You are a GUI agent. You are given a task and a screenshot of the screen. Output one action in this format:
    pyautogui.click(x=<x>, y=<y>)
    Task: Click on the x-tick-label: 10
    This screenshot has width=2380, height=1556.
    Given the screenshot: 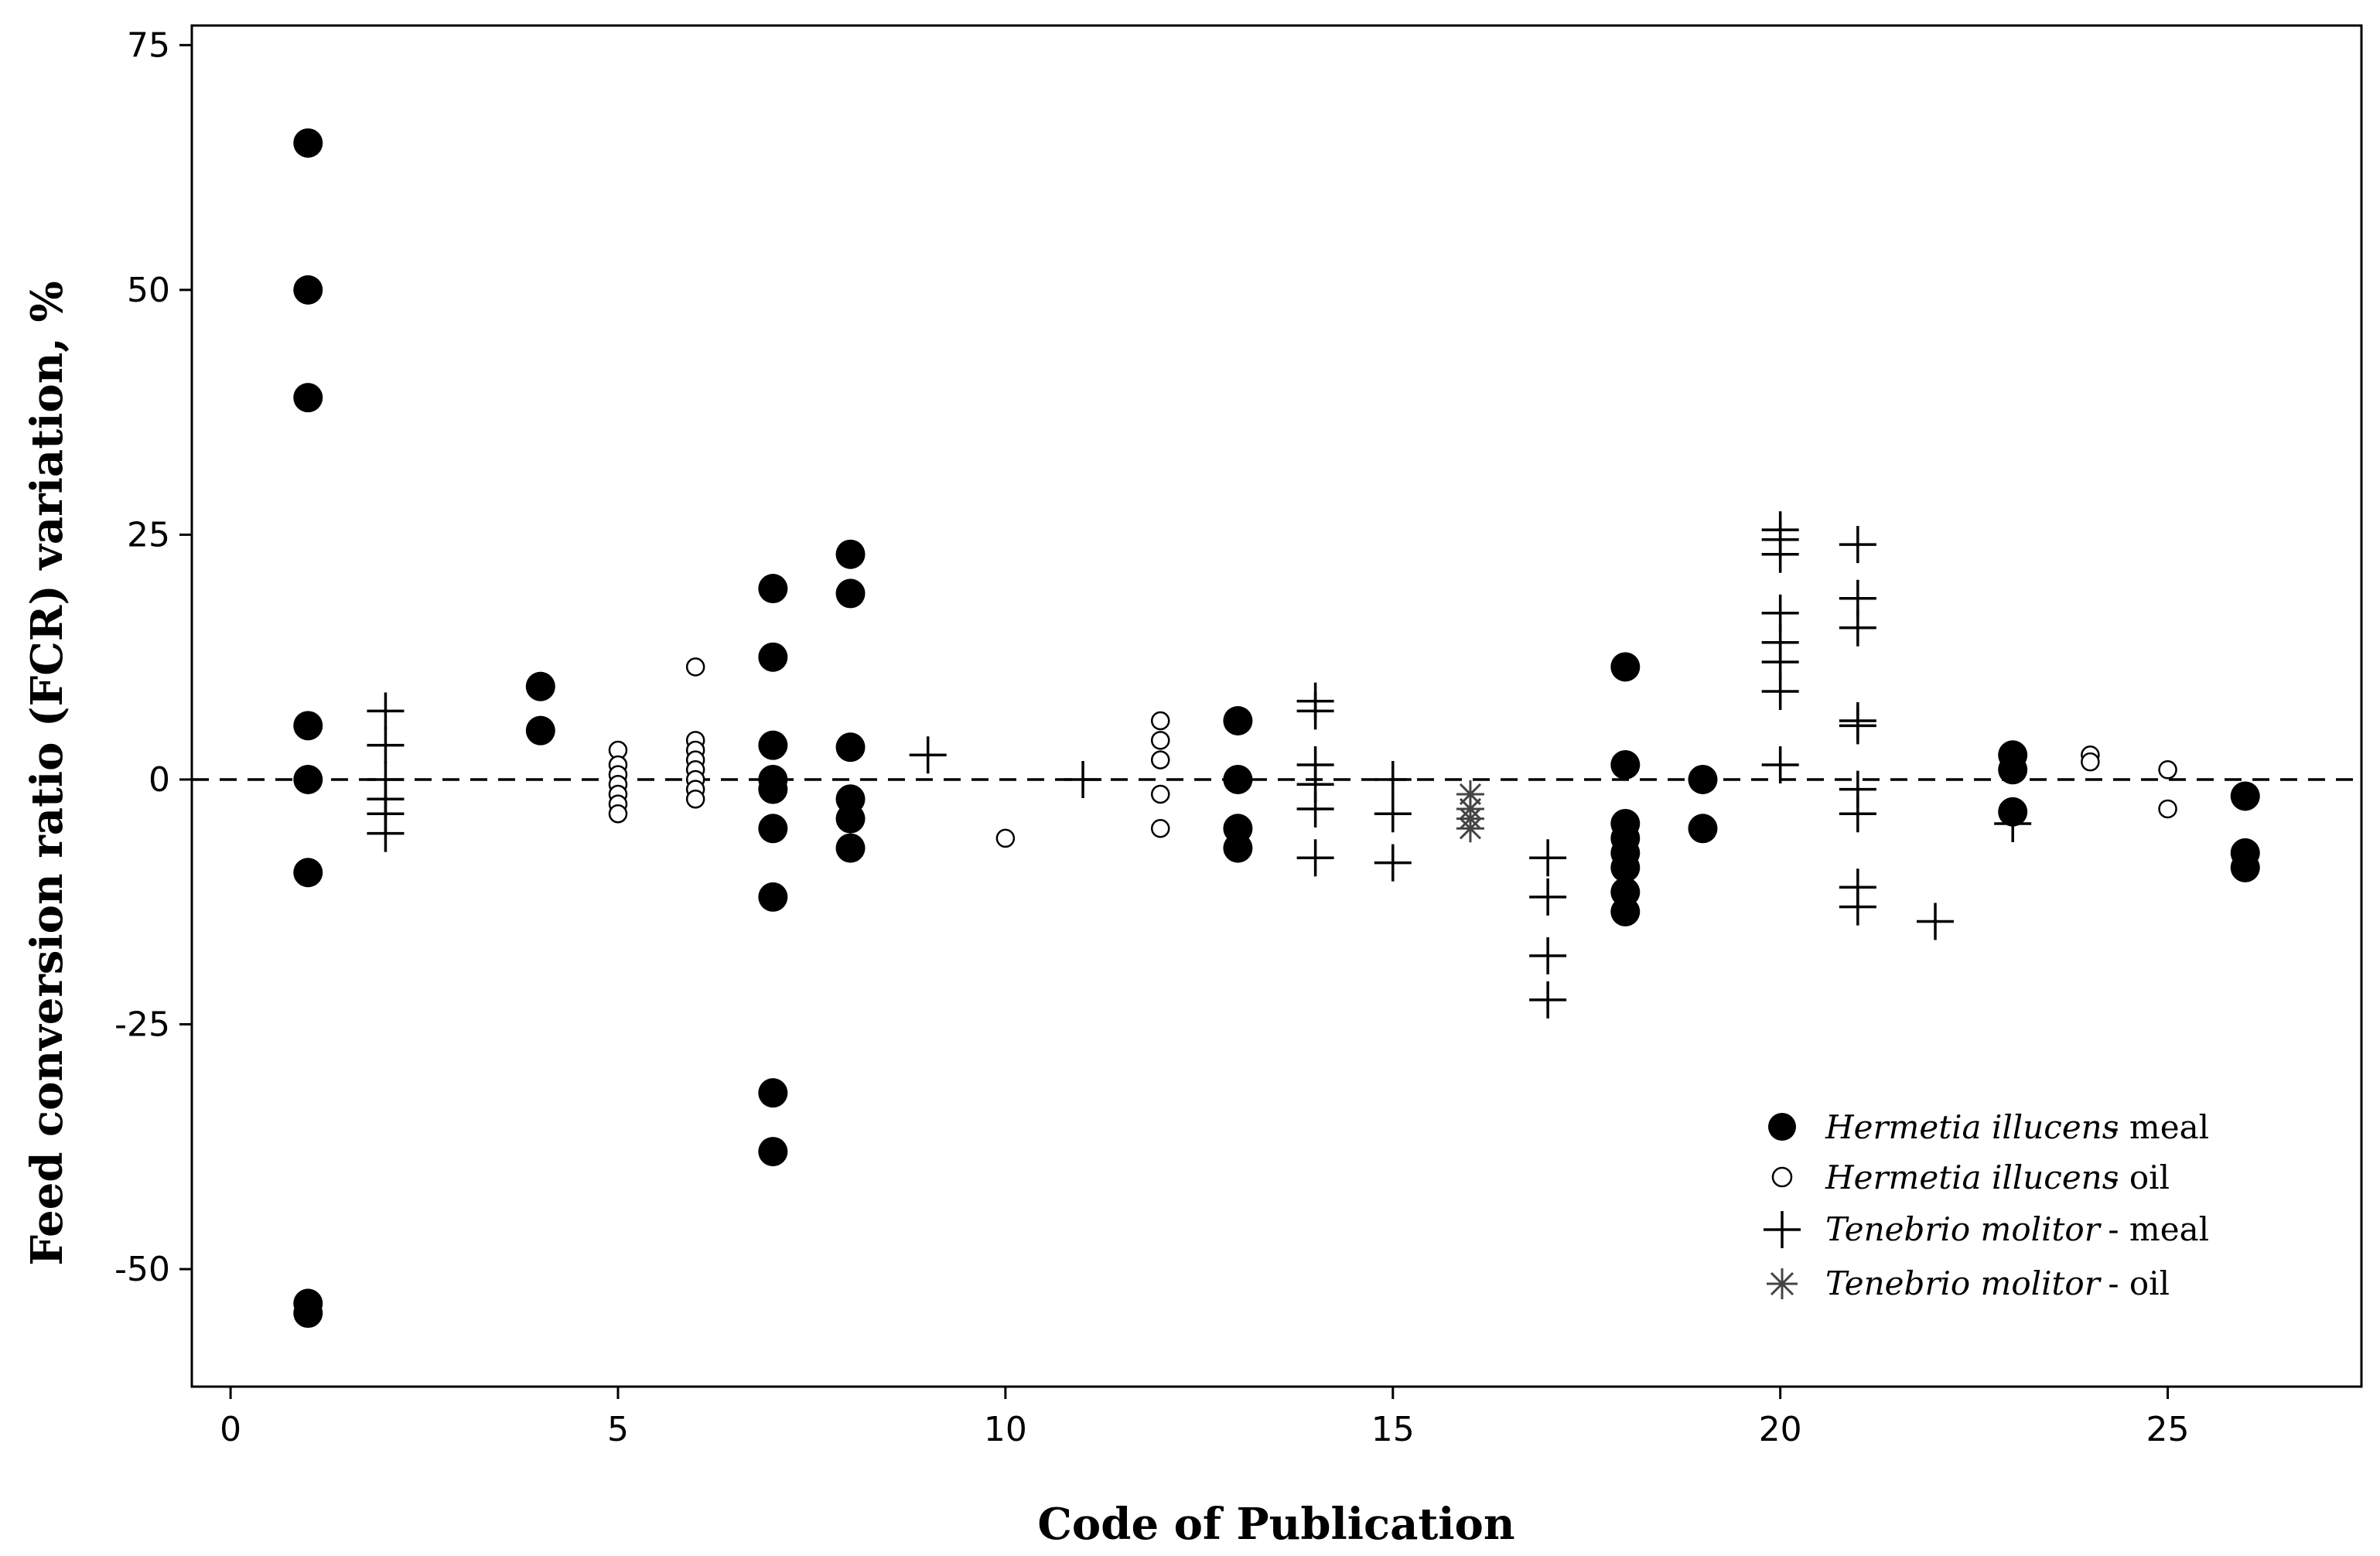 What is the action you would take?
    pyautogui.click(x=1005, y=1429)
    